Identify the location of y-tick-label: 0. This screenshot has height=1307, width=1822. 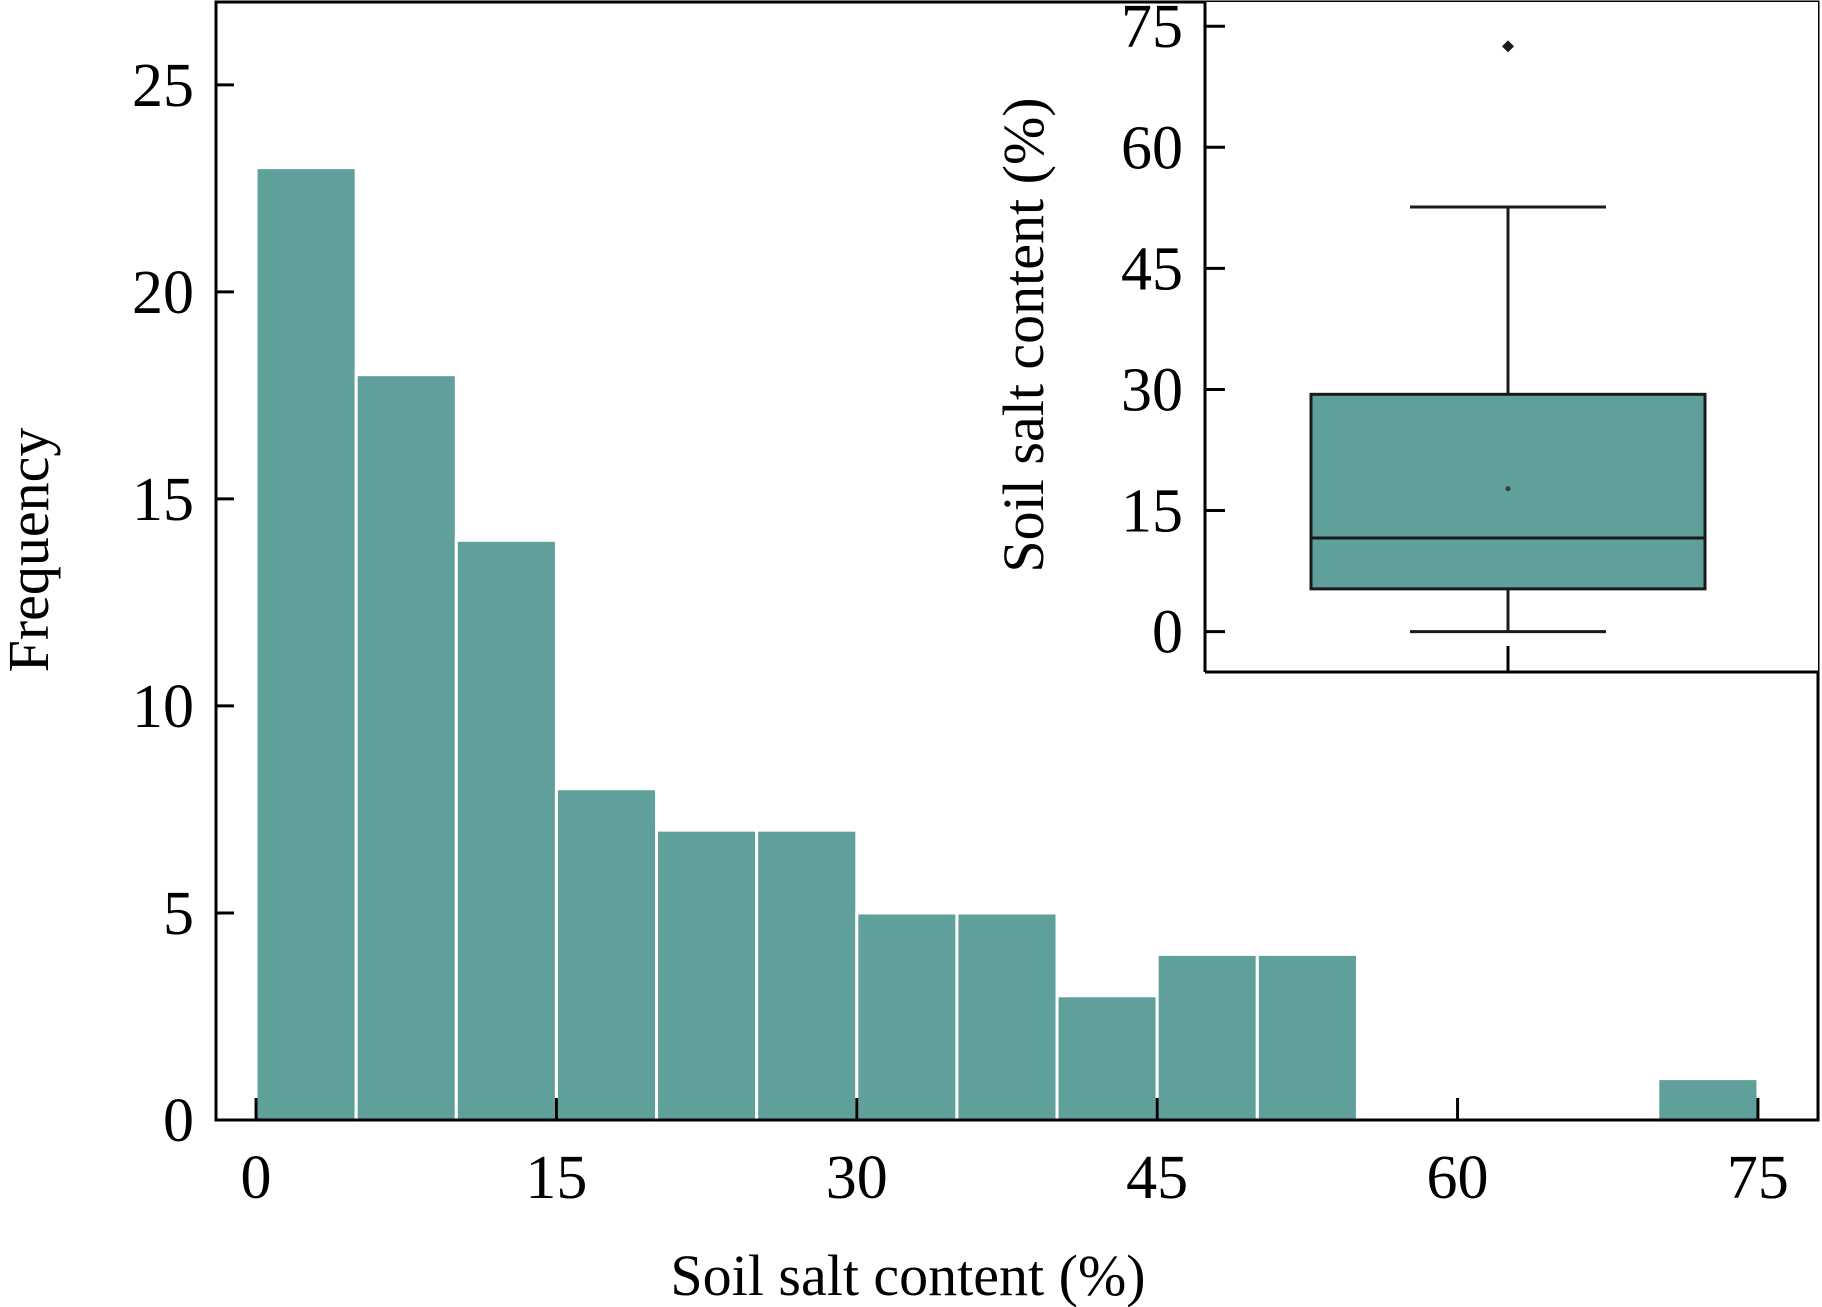
(178, 1121).